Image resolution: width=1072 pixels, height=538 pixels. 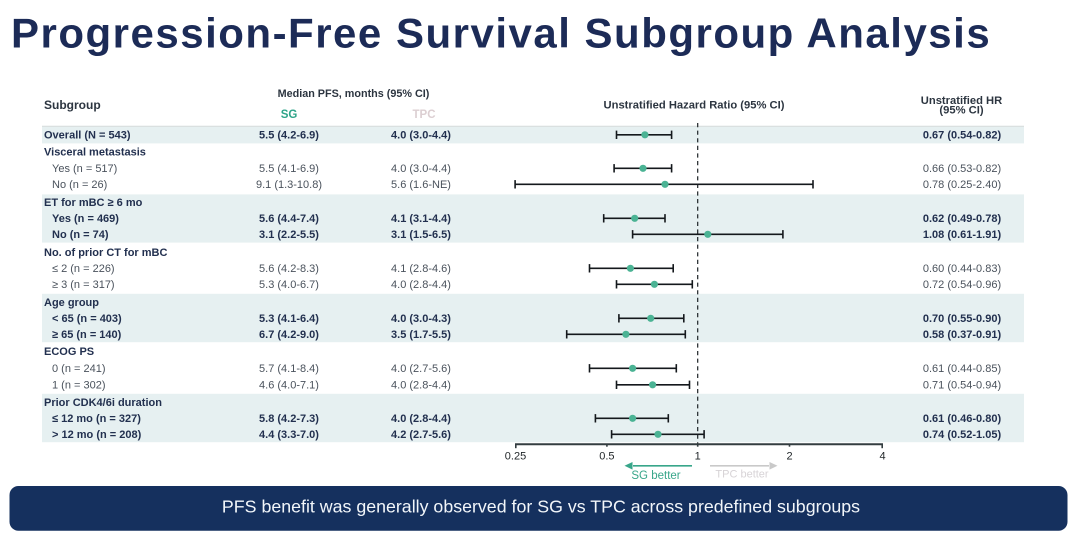 What do you see at coordinates (962, 235) in the screenshot?
I see `svg-text: 1.08 (0.61-1.91)` at bounding box center [962, 235].